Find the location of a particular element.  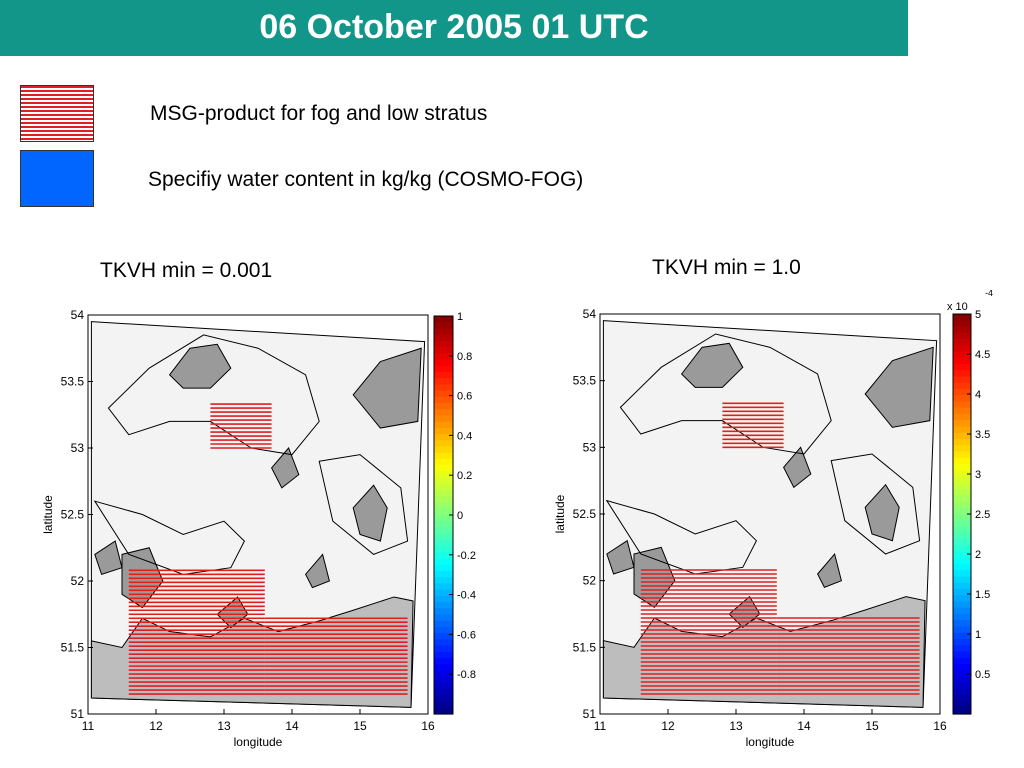

x-tick-label: 14 is located at coordinates (804, 726).